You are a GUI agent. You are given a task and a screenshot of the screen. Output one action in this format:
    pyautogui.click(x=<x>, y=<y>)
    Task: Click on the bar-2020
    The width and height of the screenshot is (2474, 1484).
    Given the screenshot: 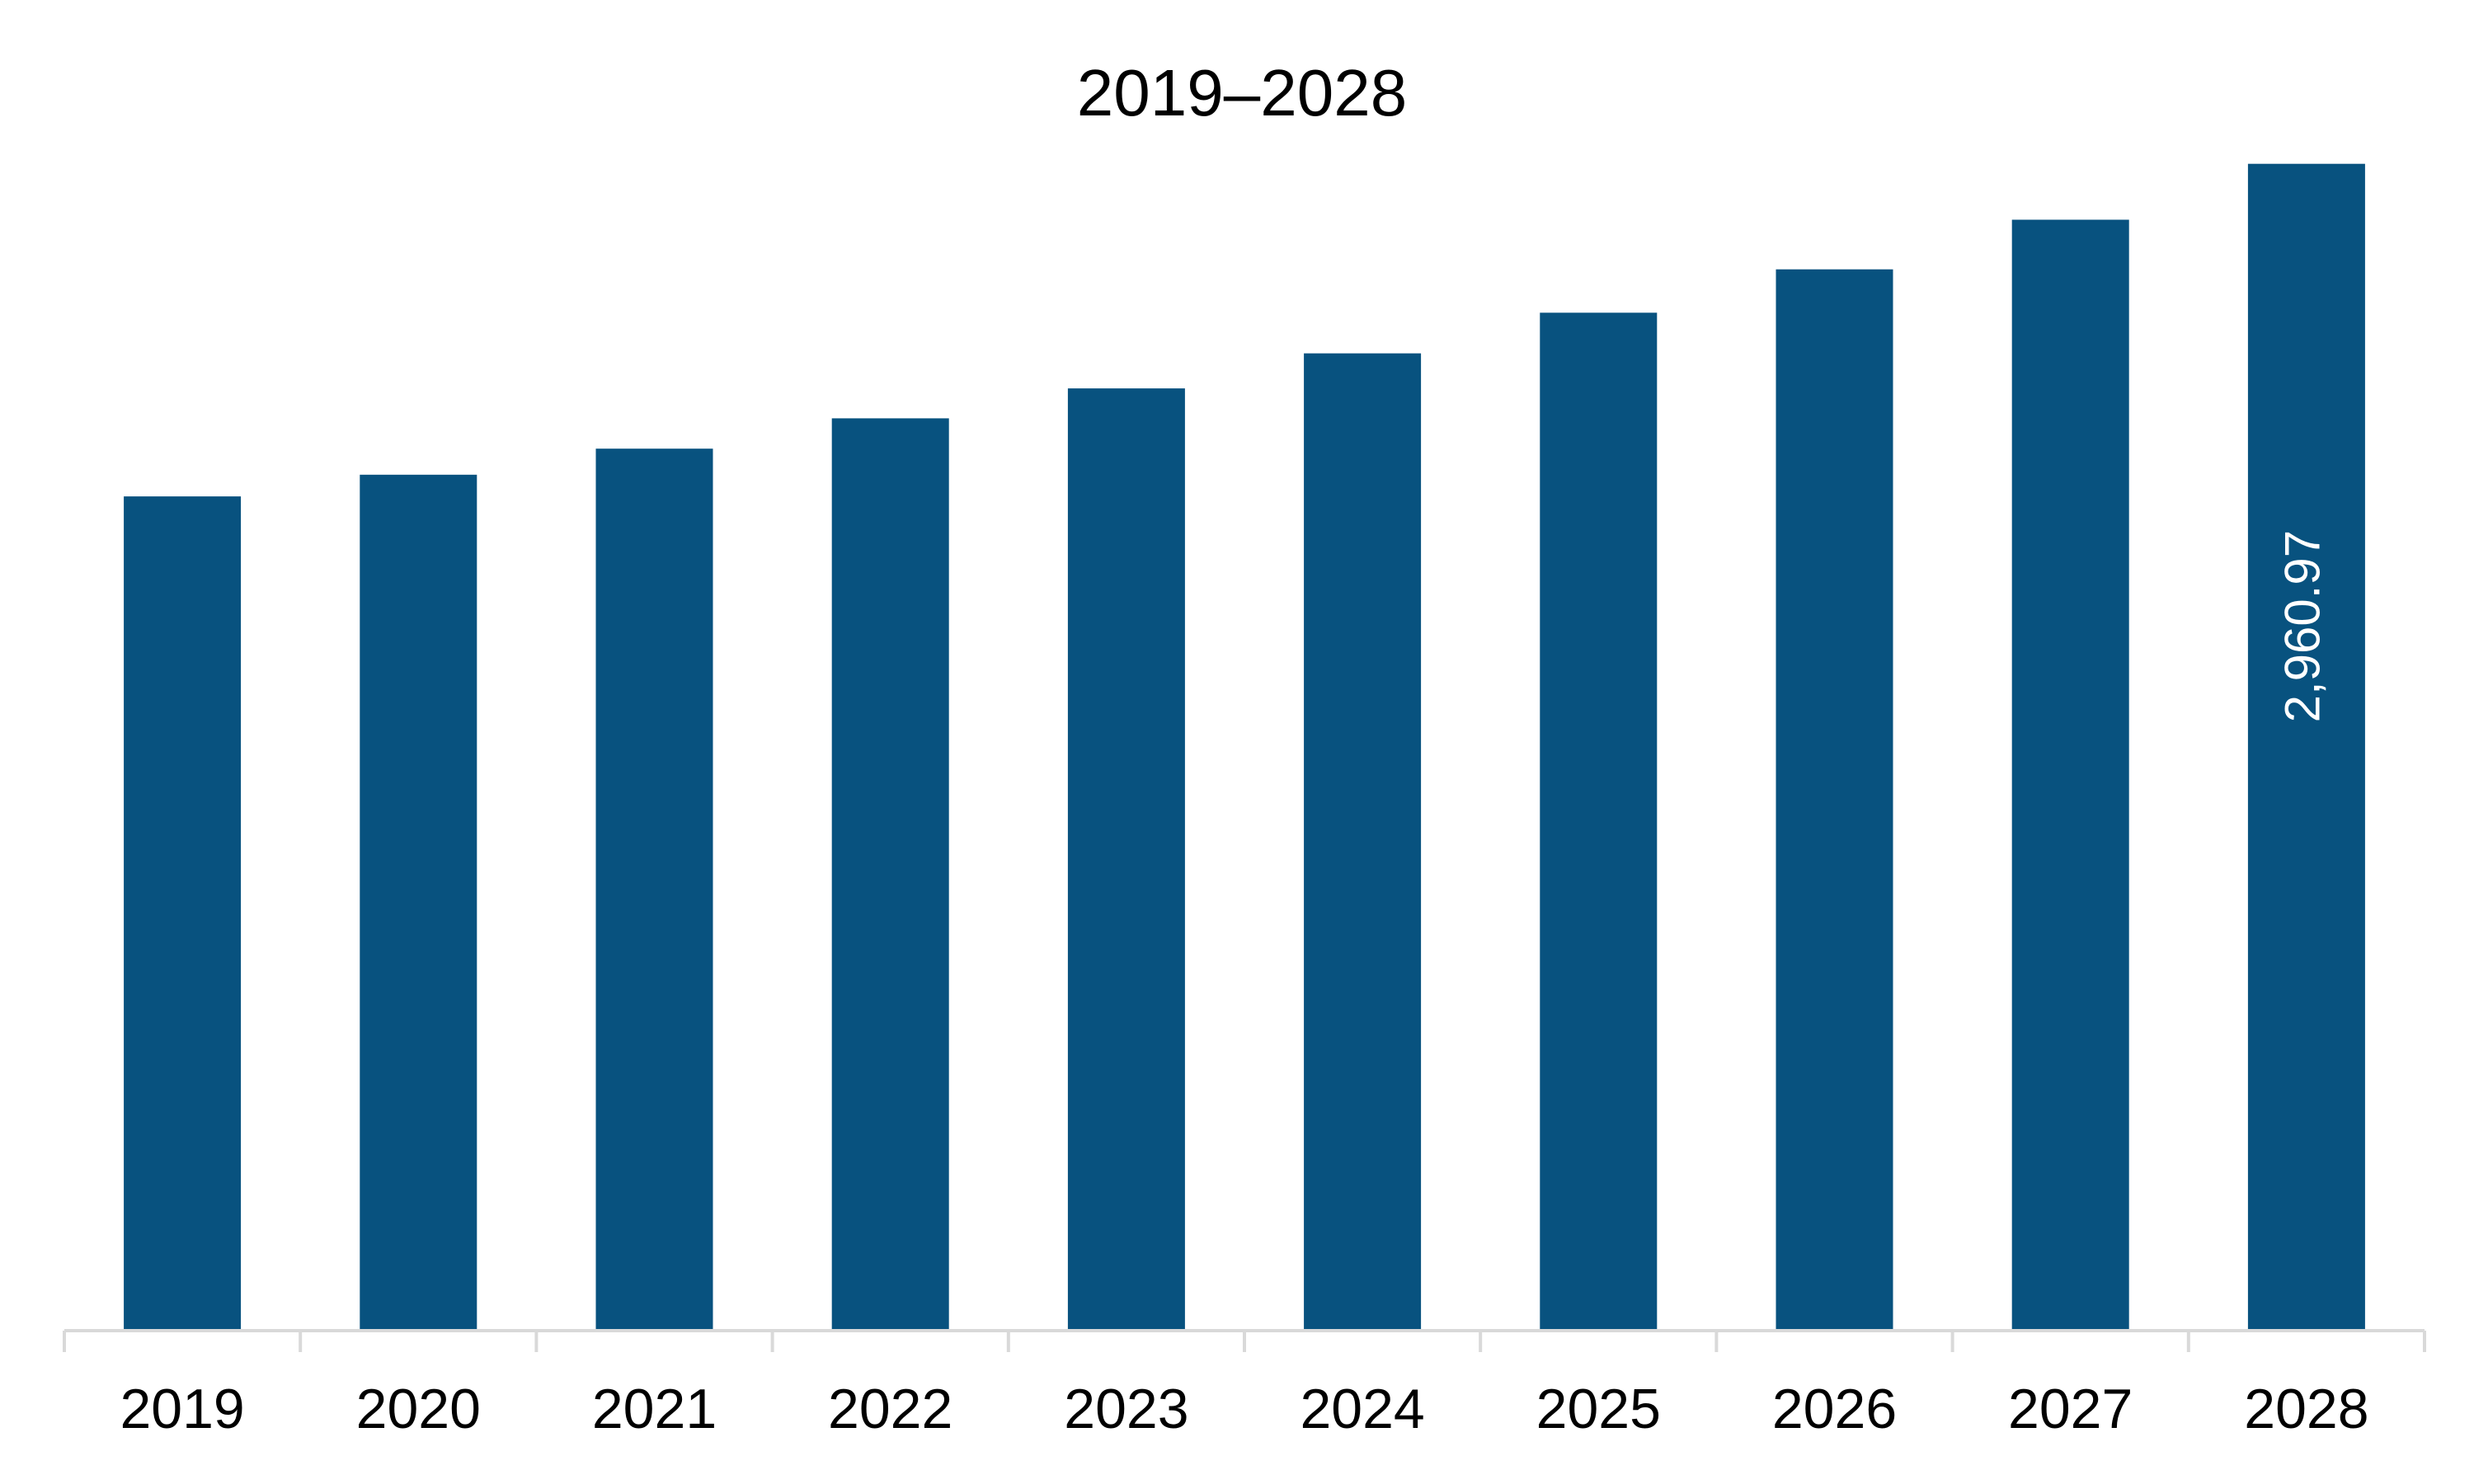 What is the action you would take?
    pyautogui.click(x=418, y=902)
    